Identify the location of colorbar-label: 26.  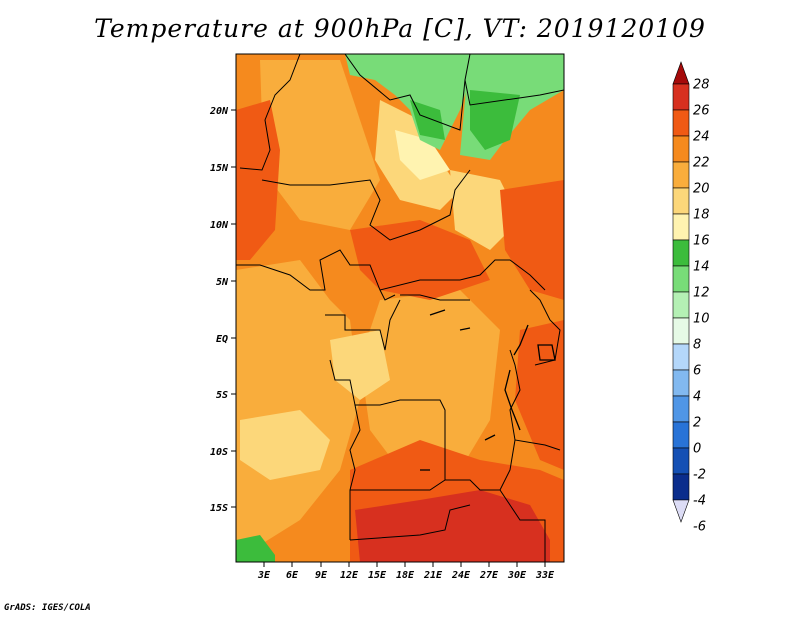
(701, 111).